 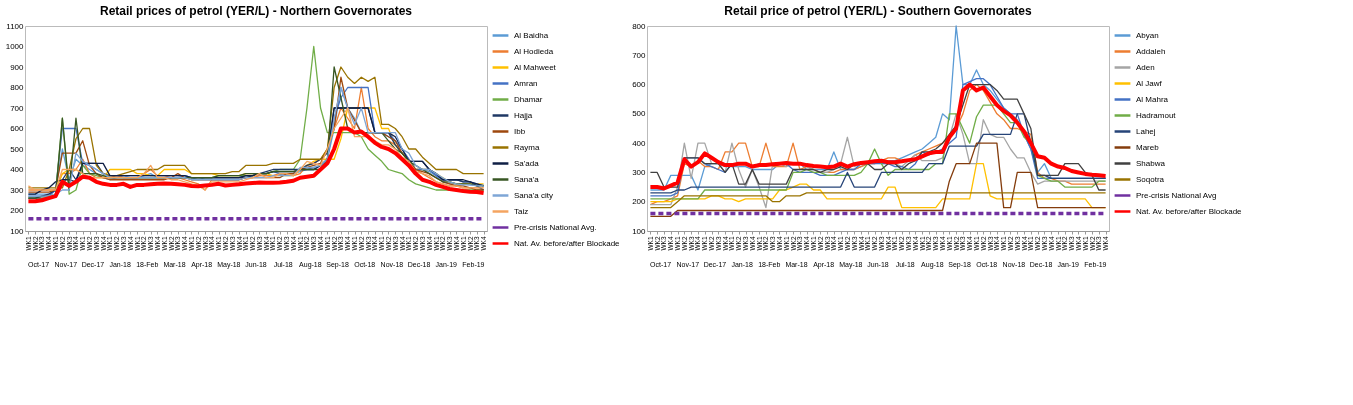 What do you see at coordinates (527, 163) in the screenshot?
I see `legend-label: Sa'ada` at bounding box center [527, 163].